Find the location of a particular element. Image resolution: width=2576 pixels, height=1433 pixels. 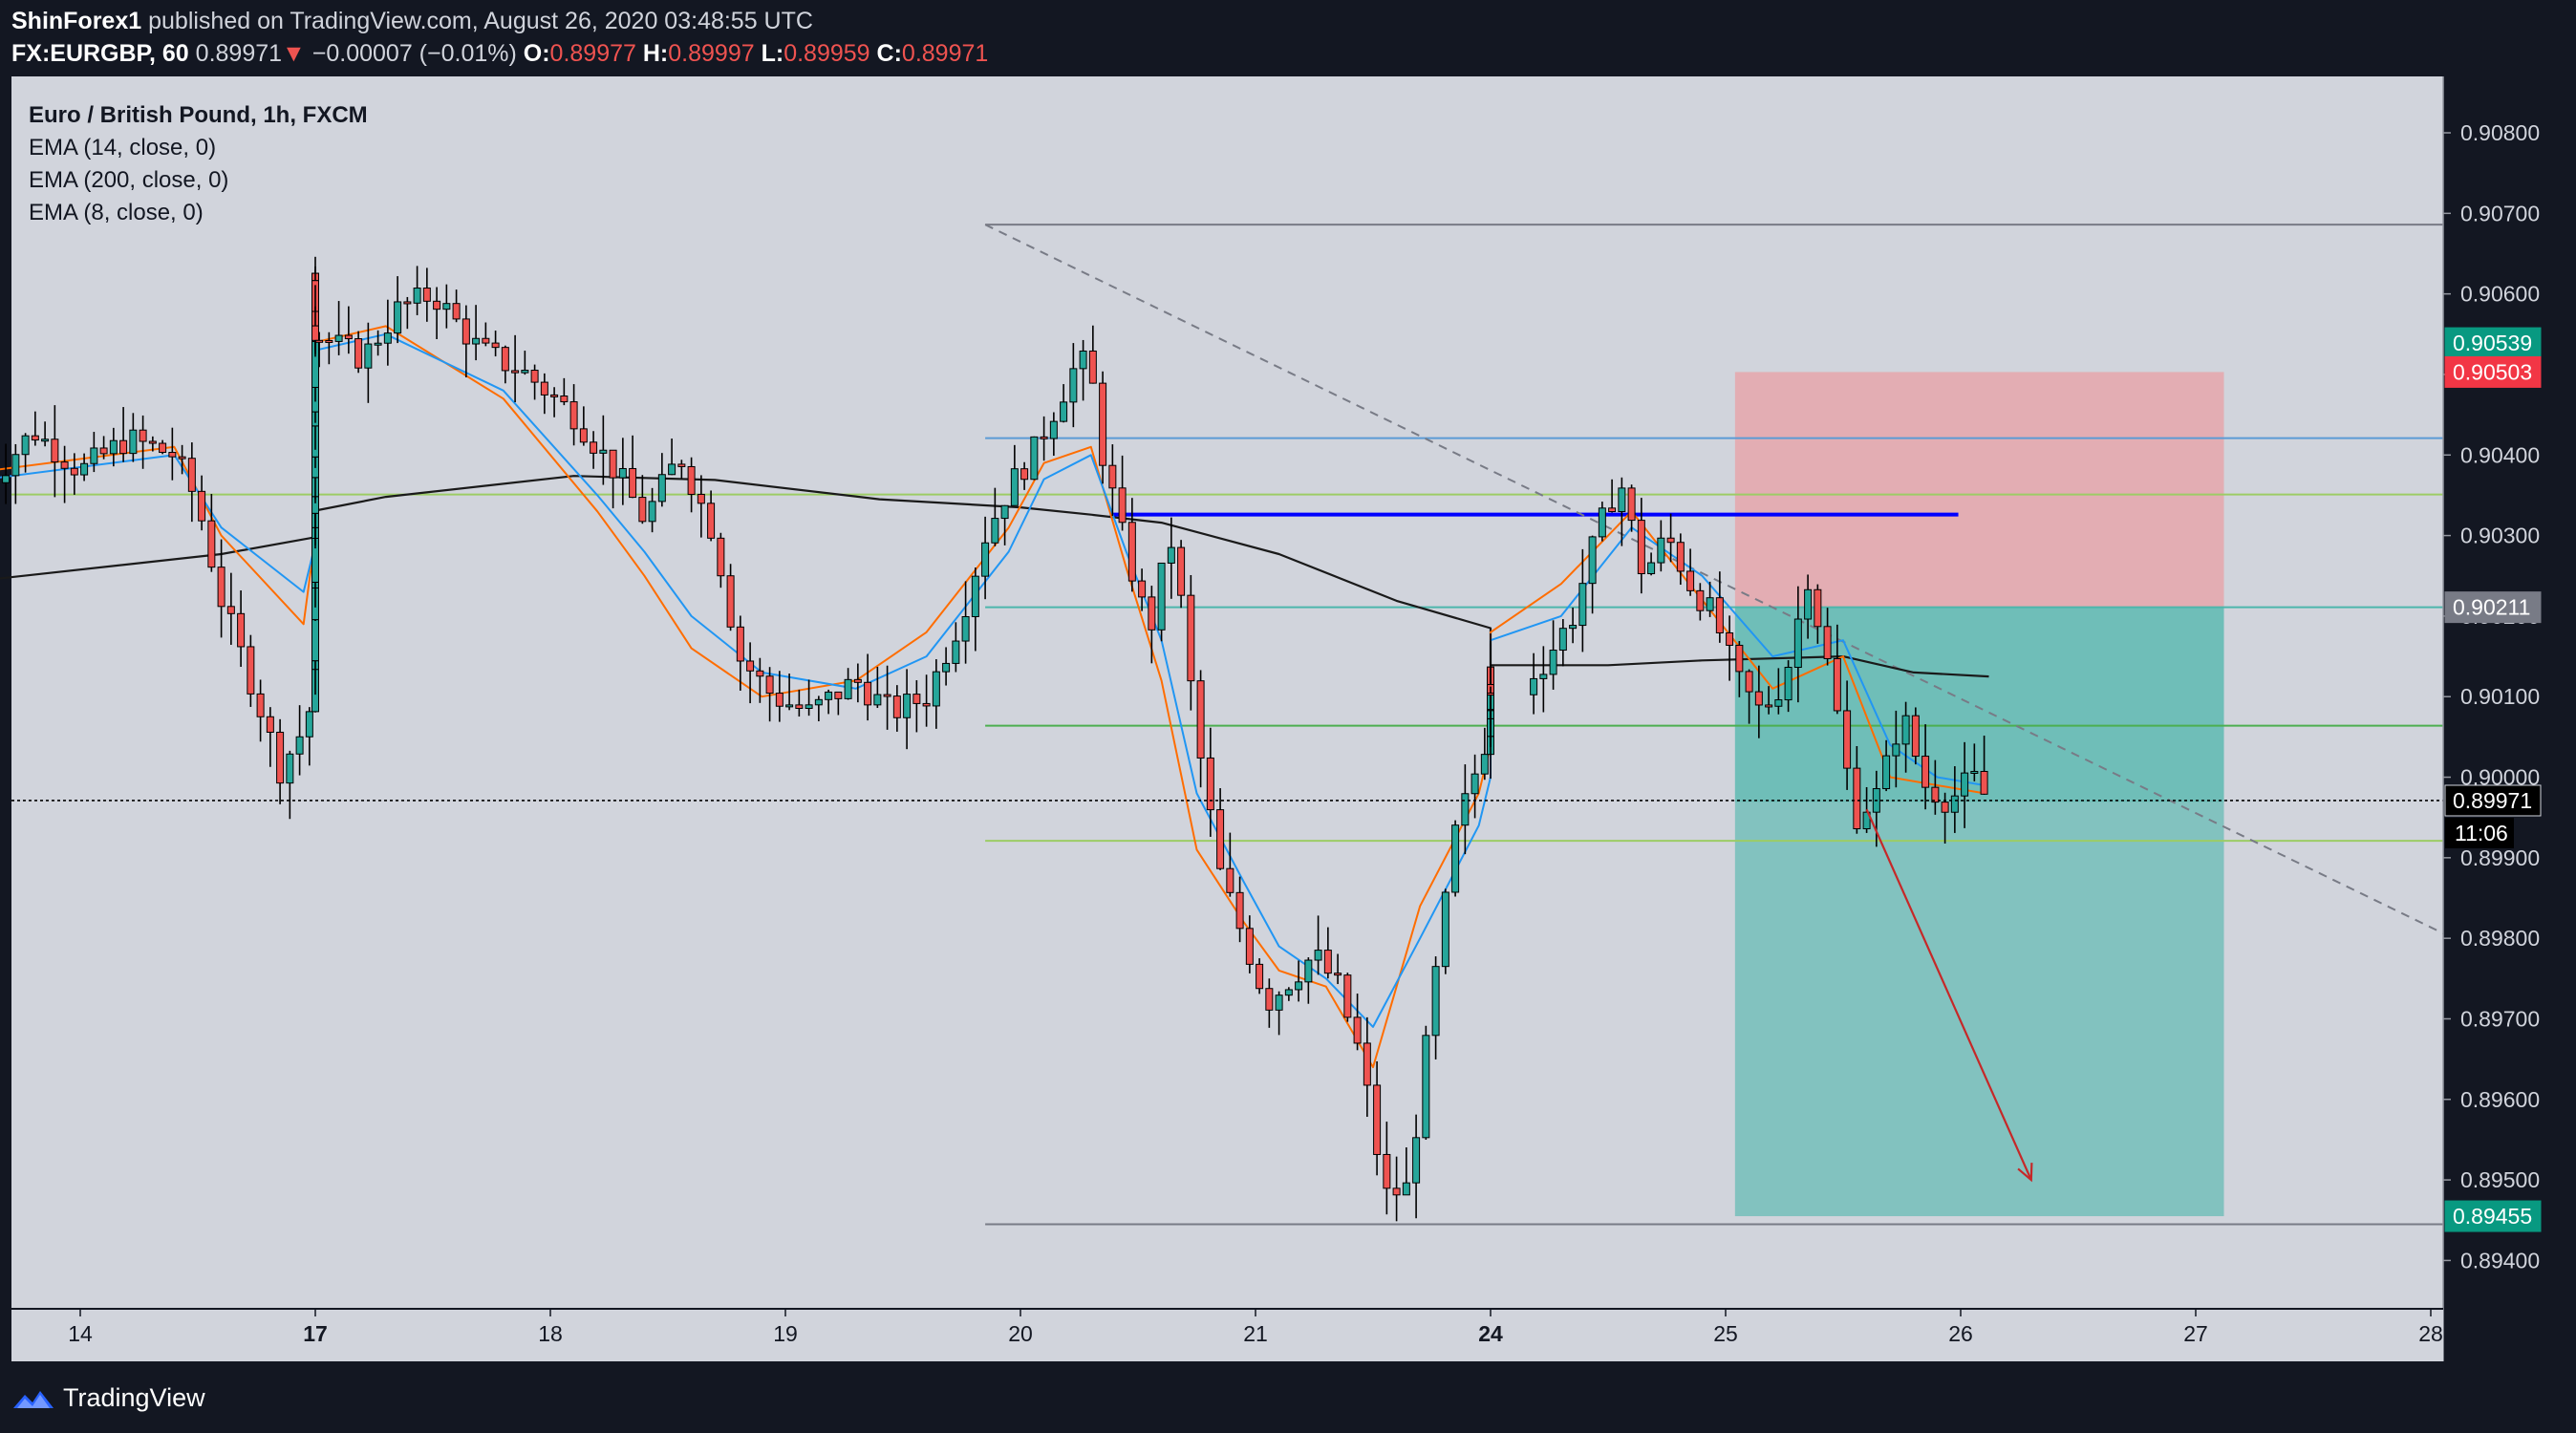

price-axis is located at coordinates (2509, 720).